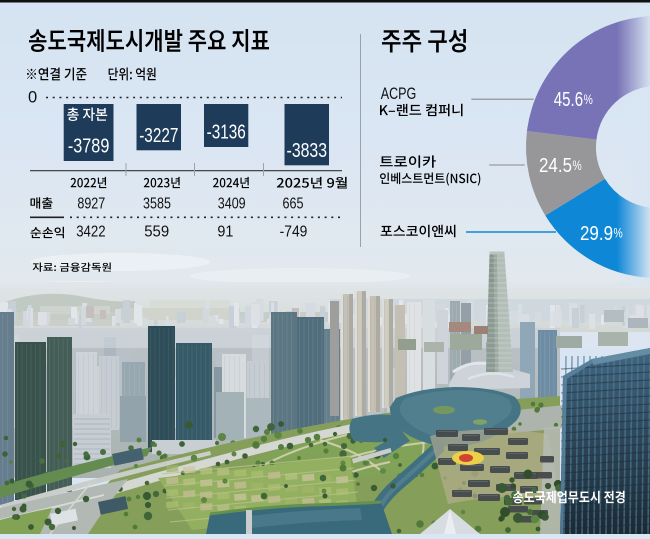  I want to click on svg-text: 3409, so click(232, 203).